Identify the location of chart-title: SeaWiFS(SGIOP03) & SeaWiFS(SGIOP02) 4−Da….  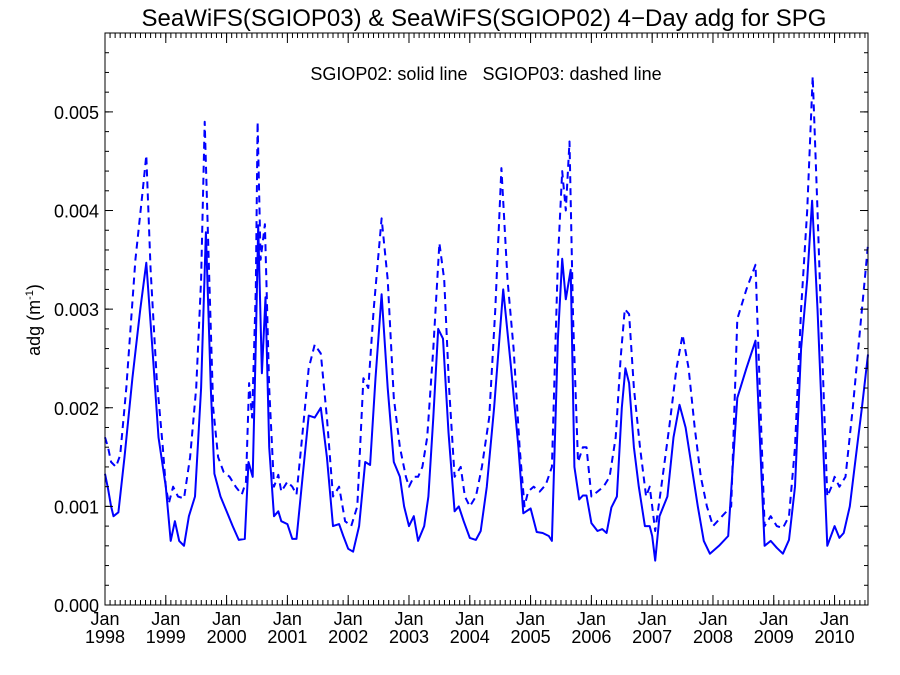
(484, 18).